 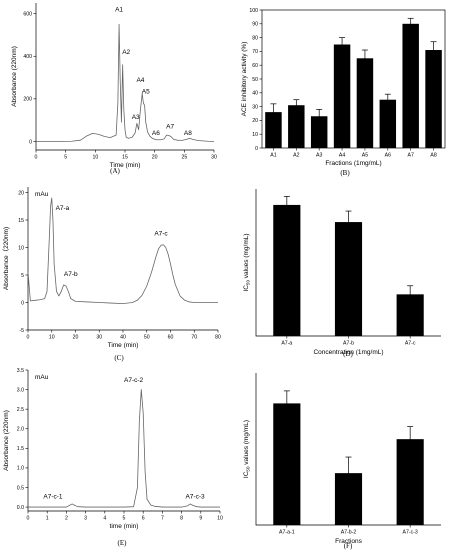 I want to click on peak-label: A7-c-3, so click(x=195, y=496).